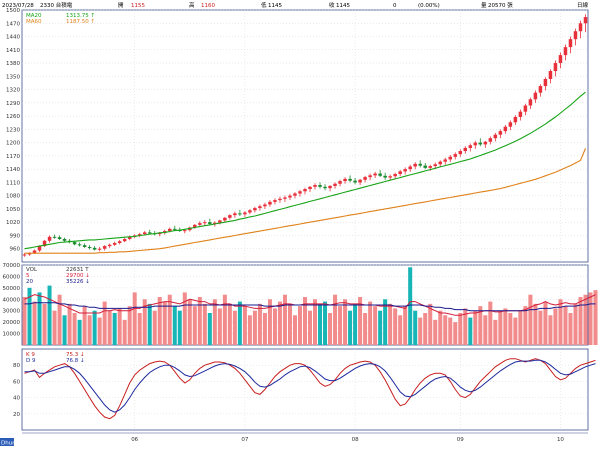 This screenshot has height=450, width=600. I want to click on x-tick-label: 06, so click(134, 440).